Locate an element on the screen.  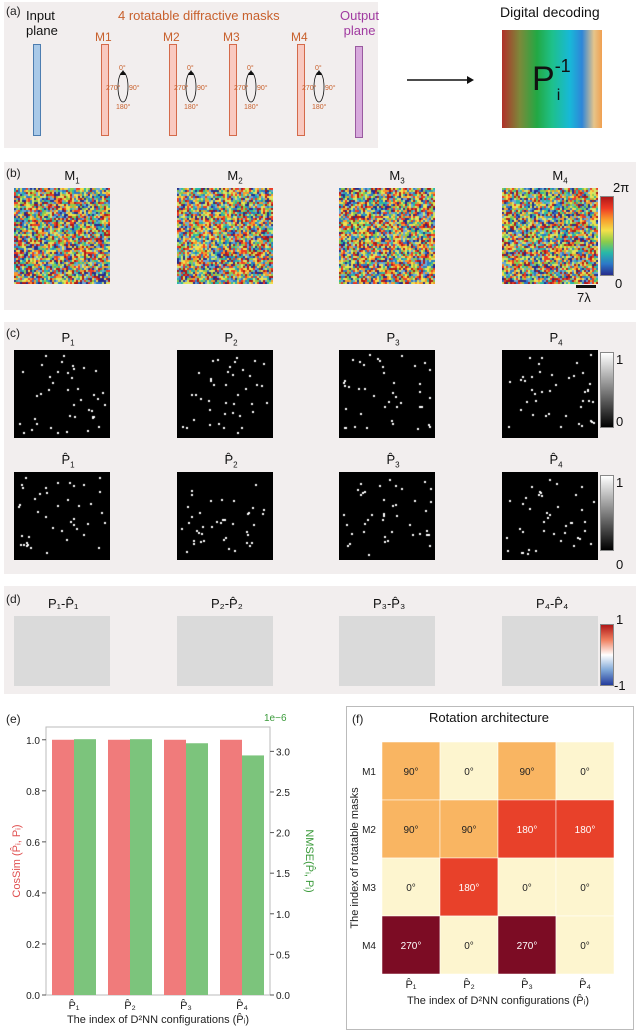
mask-label-3: M3 is located at coordinates (231, 37).